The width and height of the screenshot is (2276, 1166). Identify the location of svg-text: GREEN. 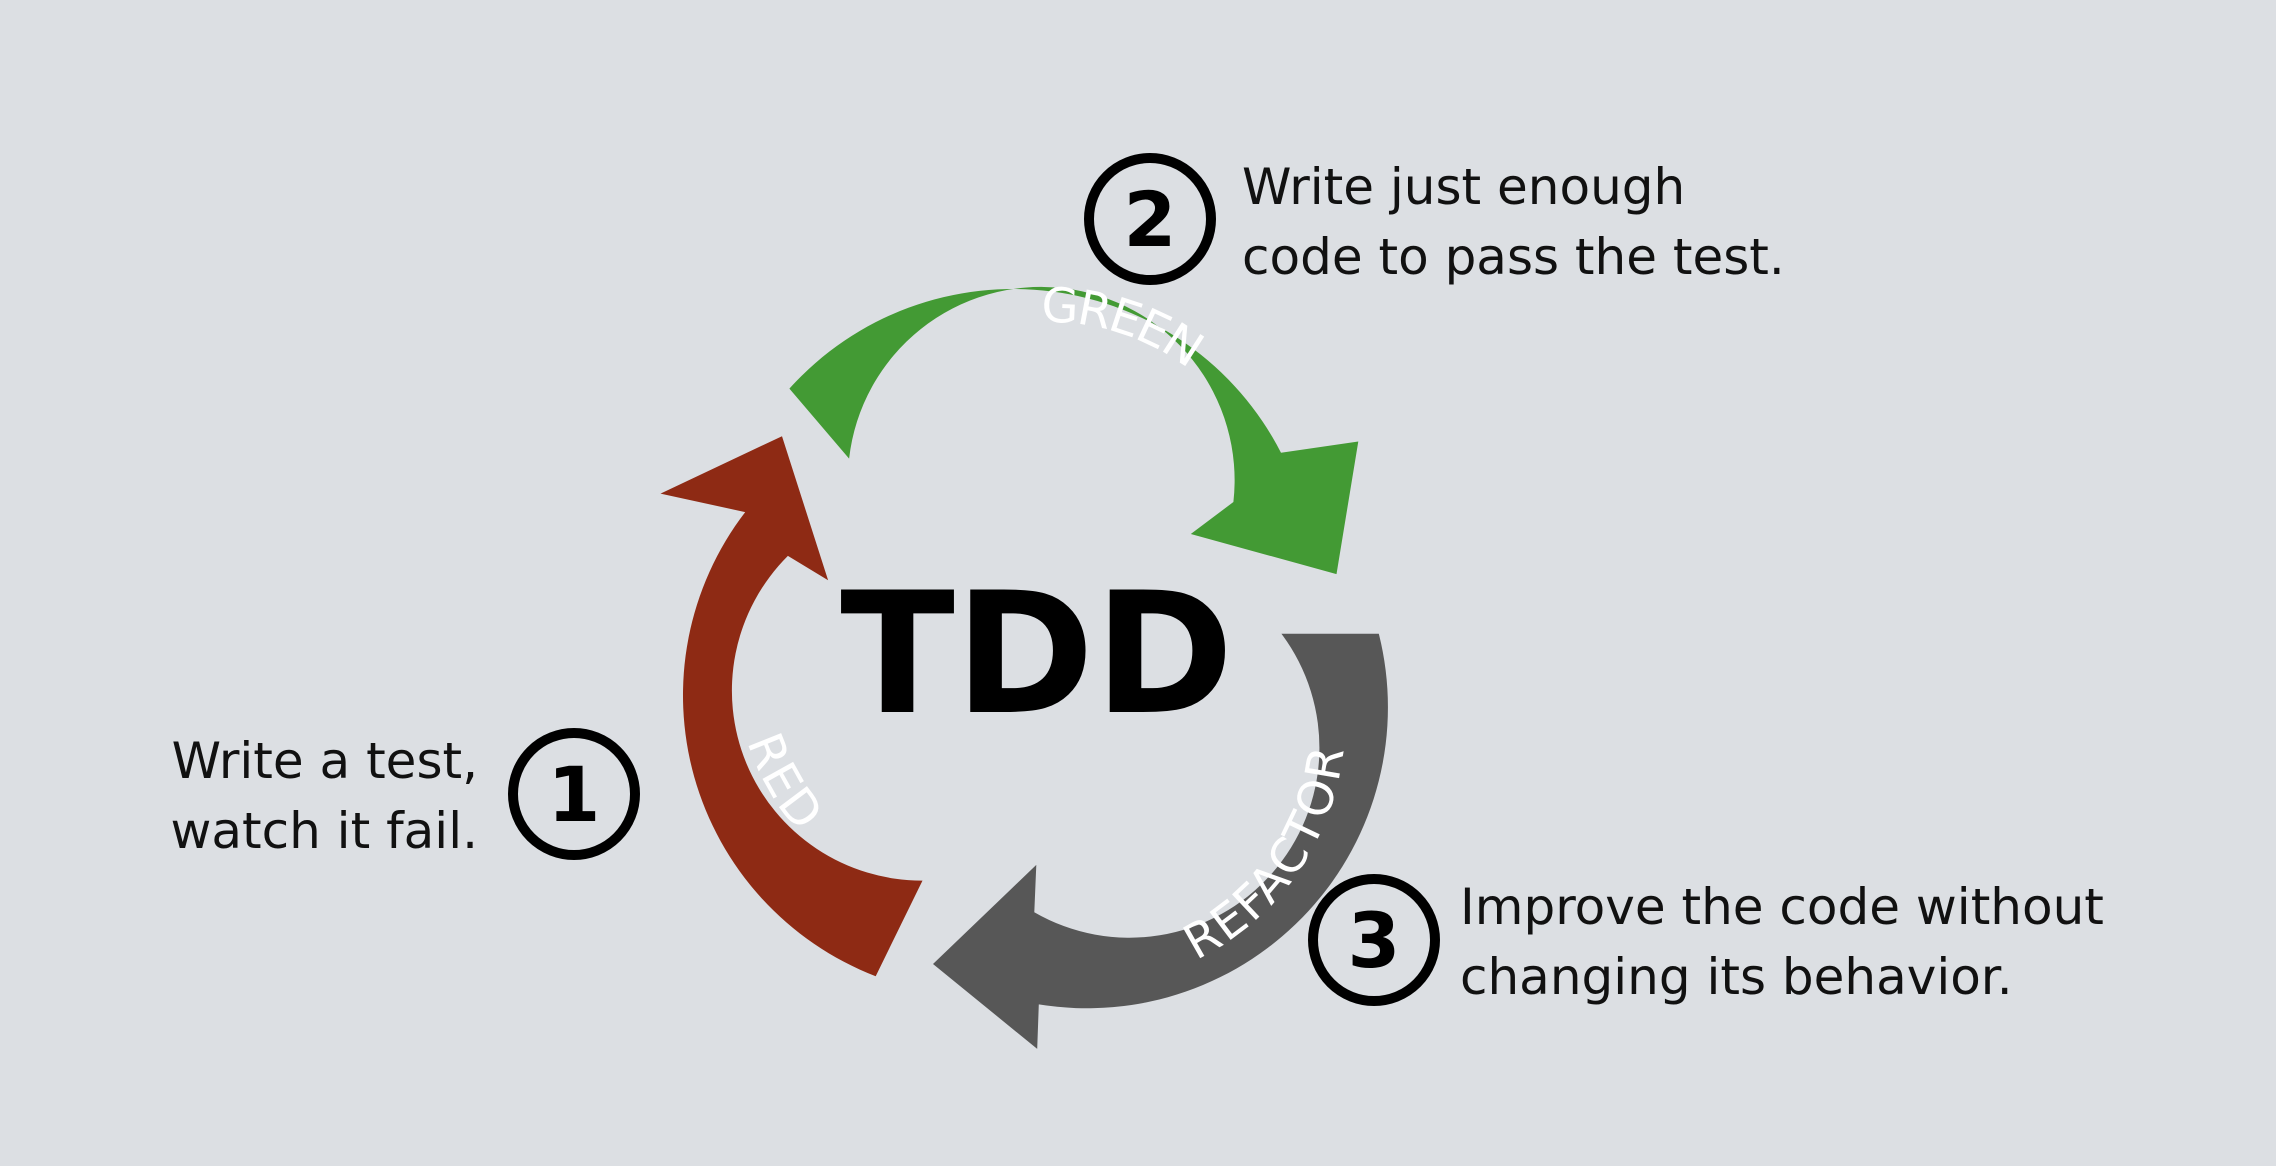
(1126, 327).